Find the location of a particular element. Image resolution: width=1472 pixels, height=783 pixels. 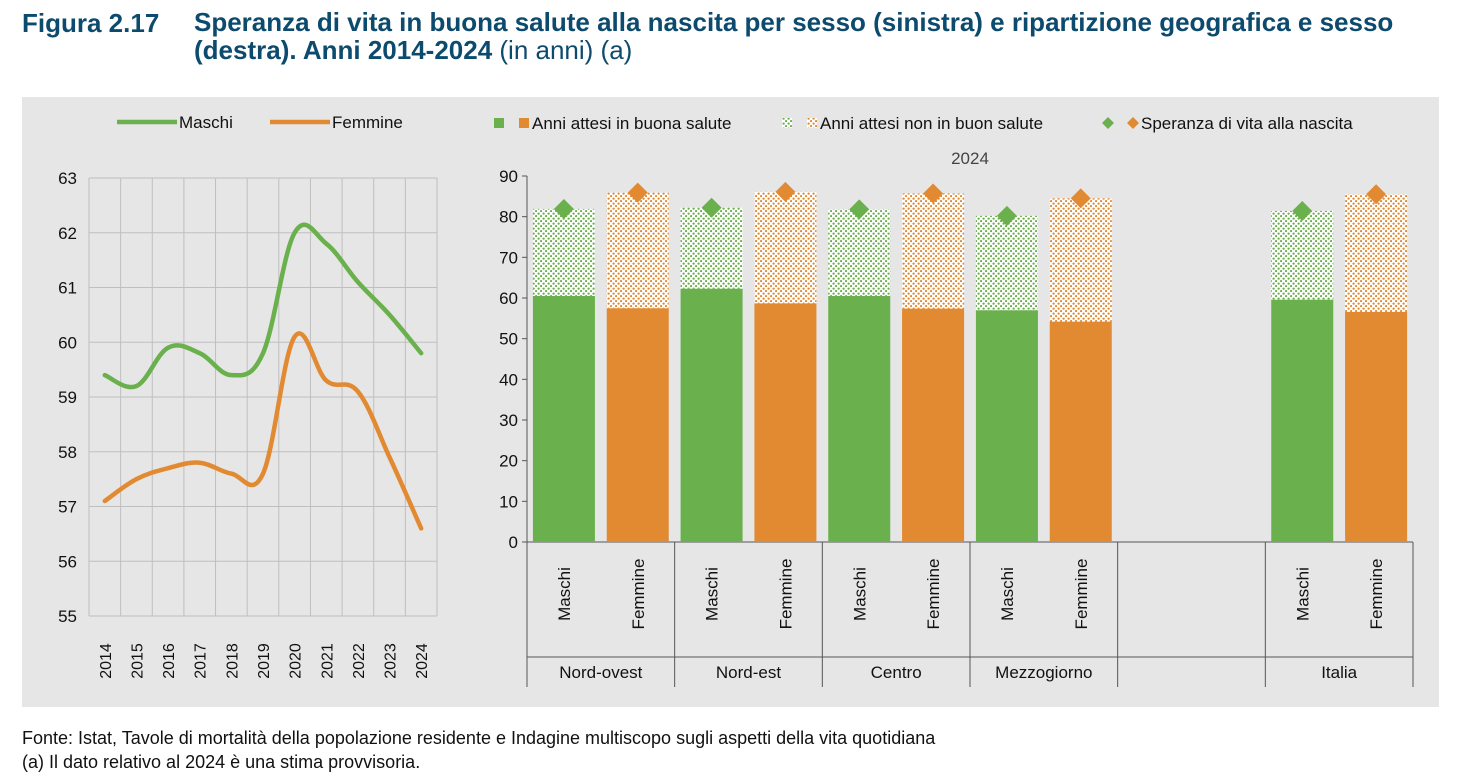

line-x-tick-label: 2022 is located at coordinates (359, 661).